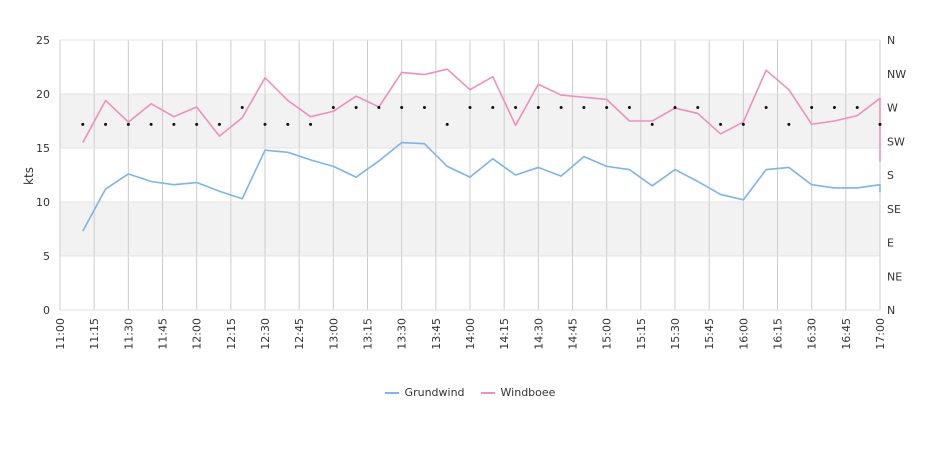 The image size is (940, 450). I want to click on y-axis-label: kts, so click(29, 176).